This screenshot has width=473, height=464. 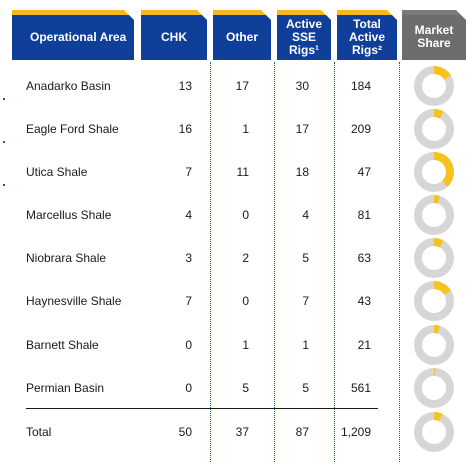 I want to click on header-operational-area: Operational Area, so click(x=73, y=35).